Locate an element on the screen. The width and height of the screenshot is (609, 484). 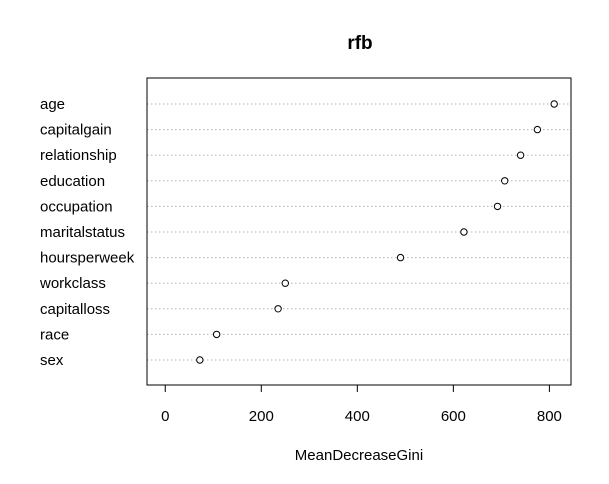
x-tick-label-400: 400 is located at coordinates (357, 416).